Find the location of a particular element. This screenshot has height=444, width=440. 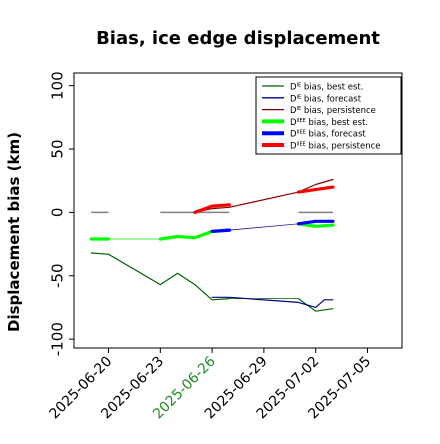

legend-label-1: DIE bias, forecast is located at coordinates (326, 99).